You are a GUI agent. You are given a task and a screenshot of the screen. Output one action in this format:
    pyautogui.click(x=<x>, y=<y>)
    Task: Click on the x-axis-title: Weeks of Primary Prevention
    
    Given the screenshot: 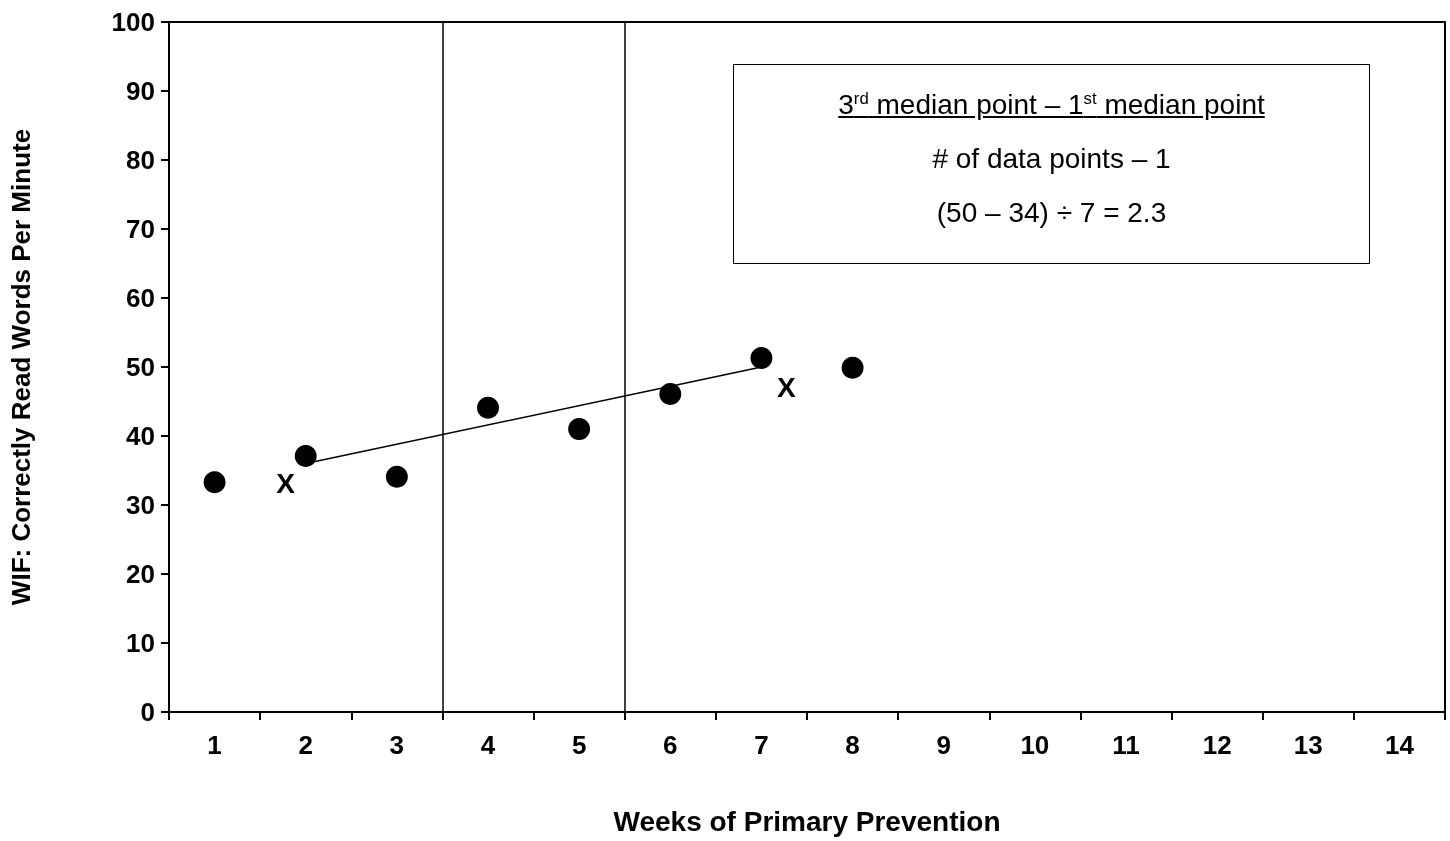 What is the action you would take?
    pyautogui.click(x=807, y=821)
    